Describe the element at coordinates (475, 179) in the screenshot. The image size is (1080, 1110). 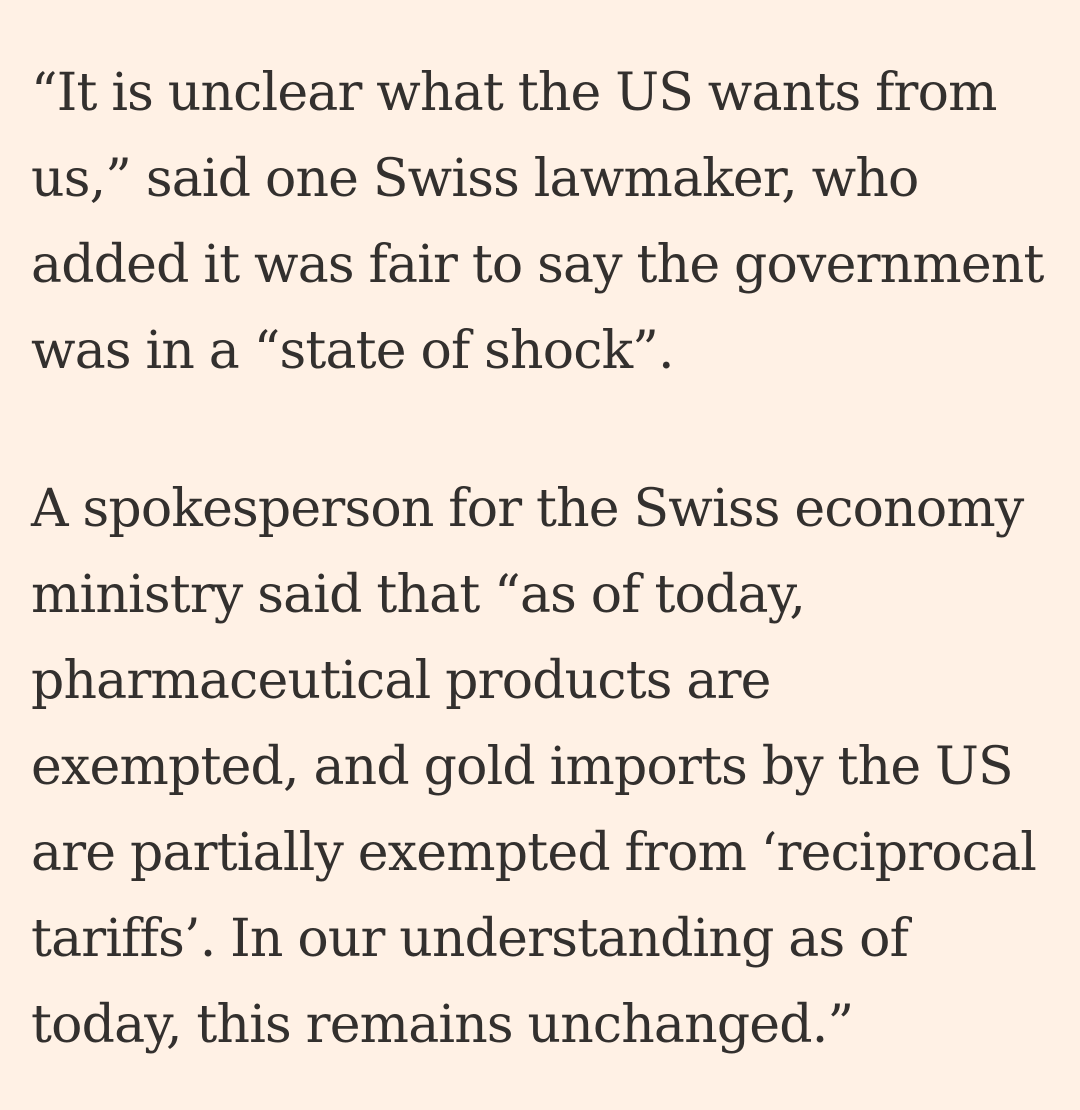
I see `paragraph-line: us,” said one Swiss lawmaker, who` at that location.